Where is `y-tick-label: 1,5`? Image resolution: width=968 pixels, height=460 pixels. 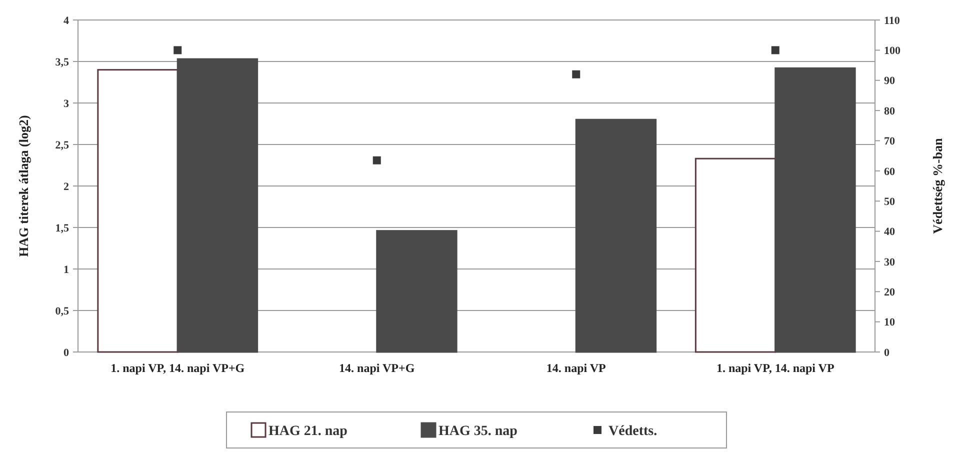 y-tick-label: 1,5 is located at coordinates (62, 228).